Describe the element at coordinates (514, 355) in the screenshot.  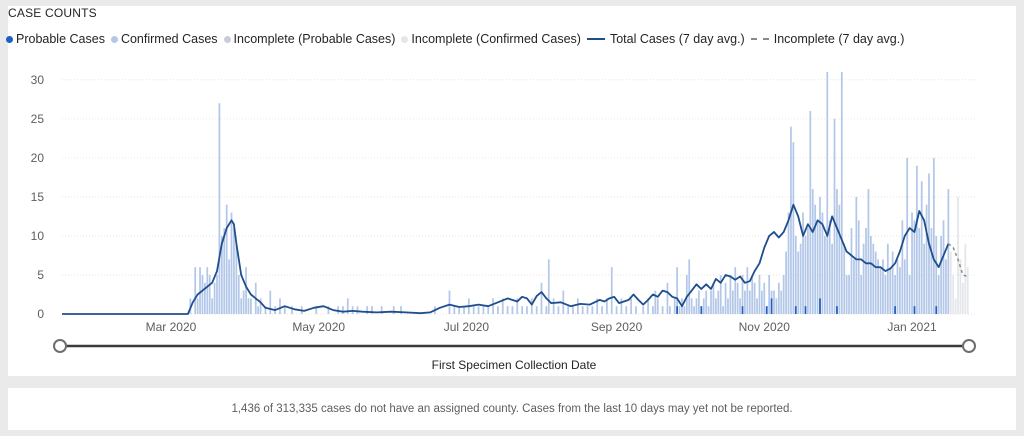
I see `date-range-slider: First Specimen Collection Date` at that location.